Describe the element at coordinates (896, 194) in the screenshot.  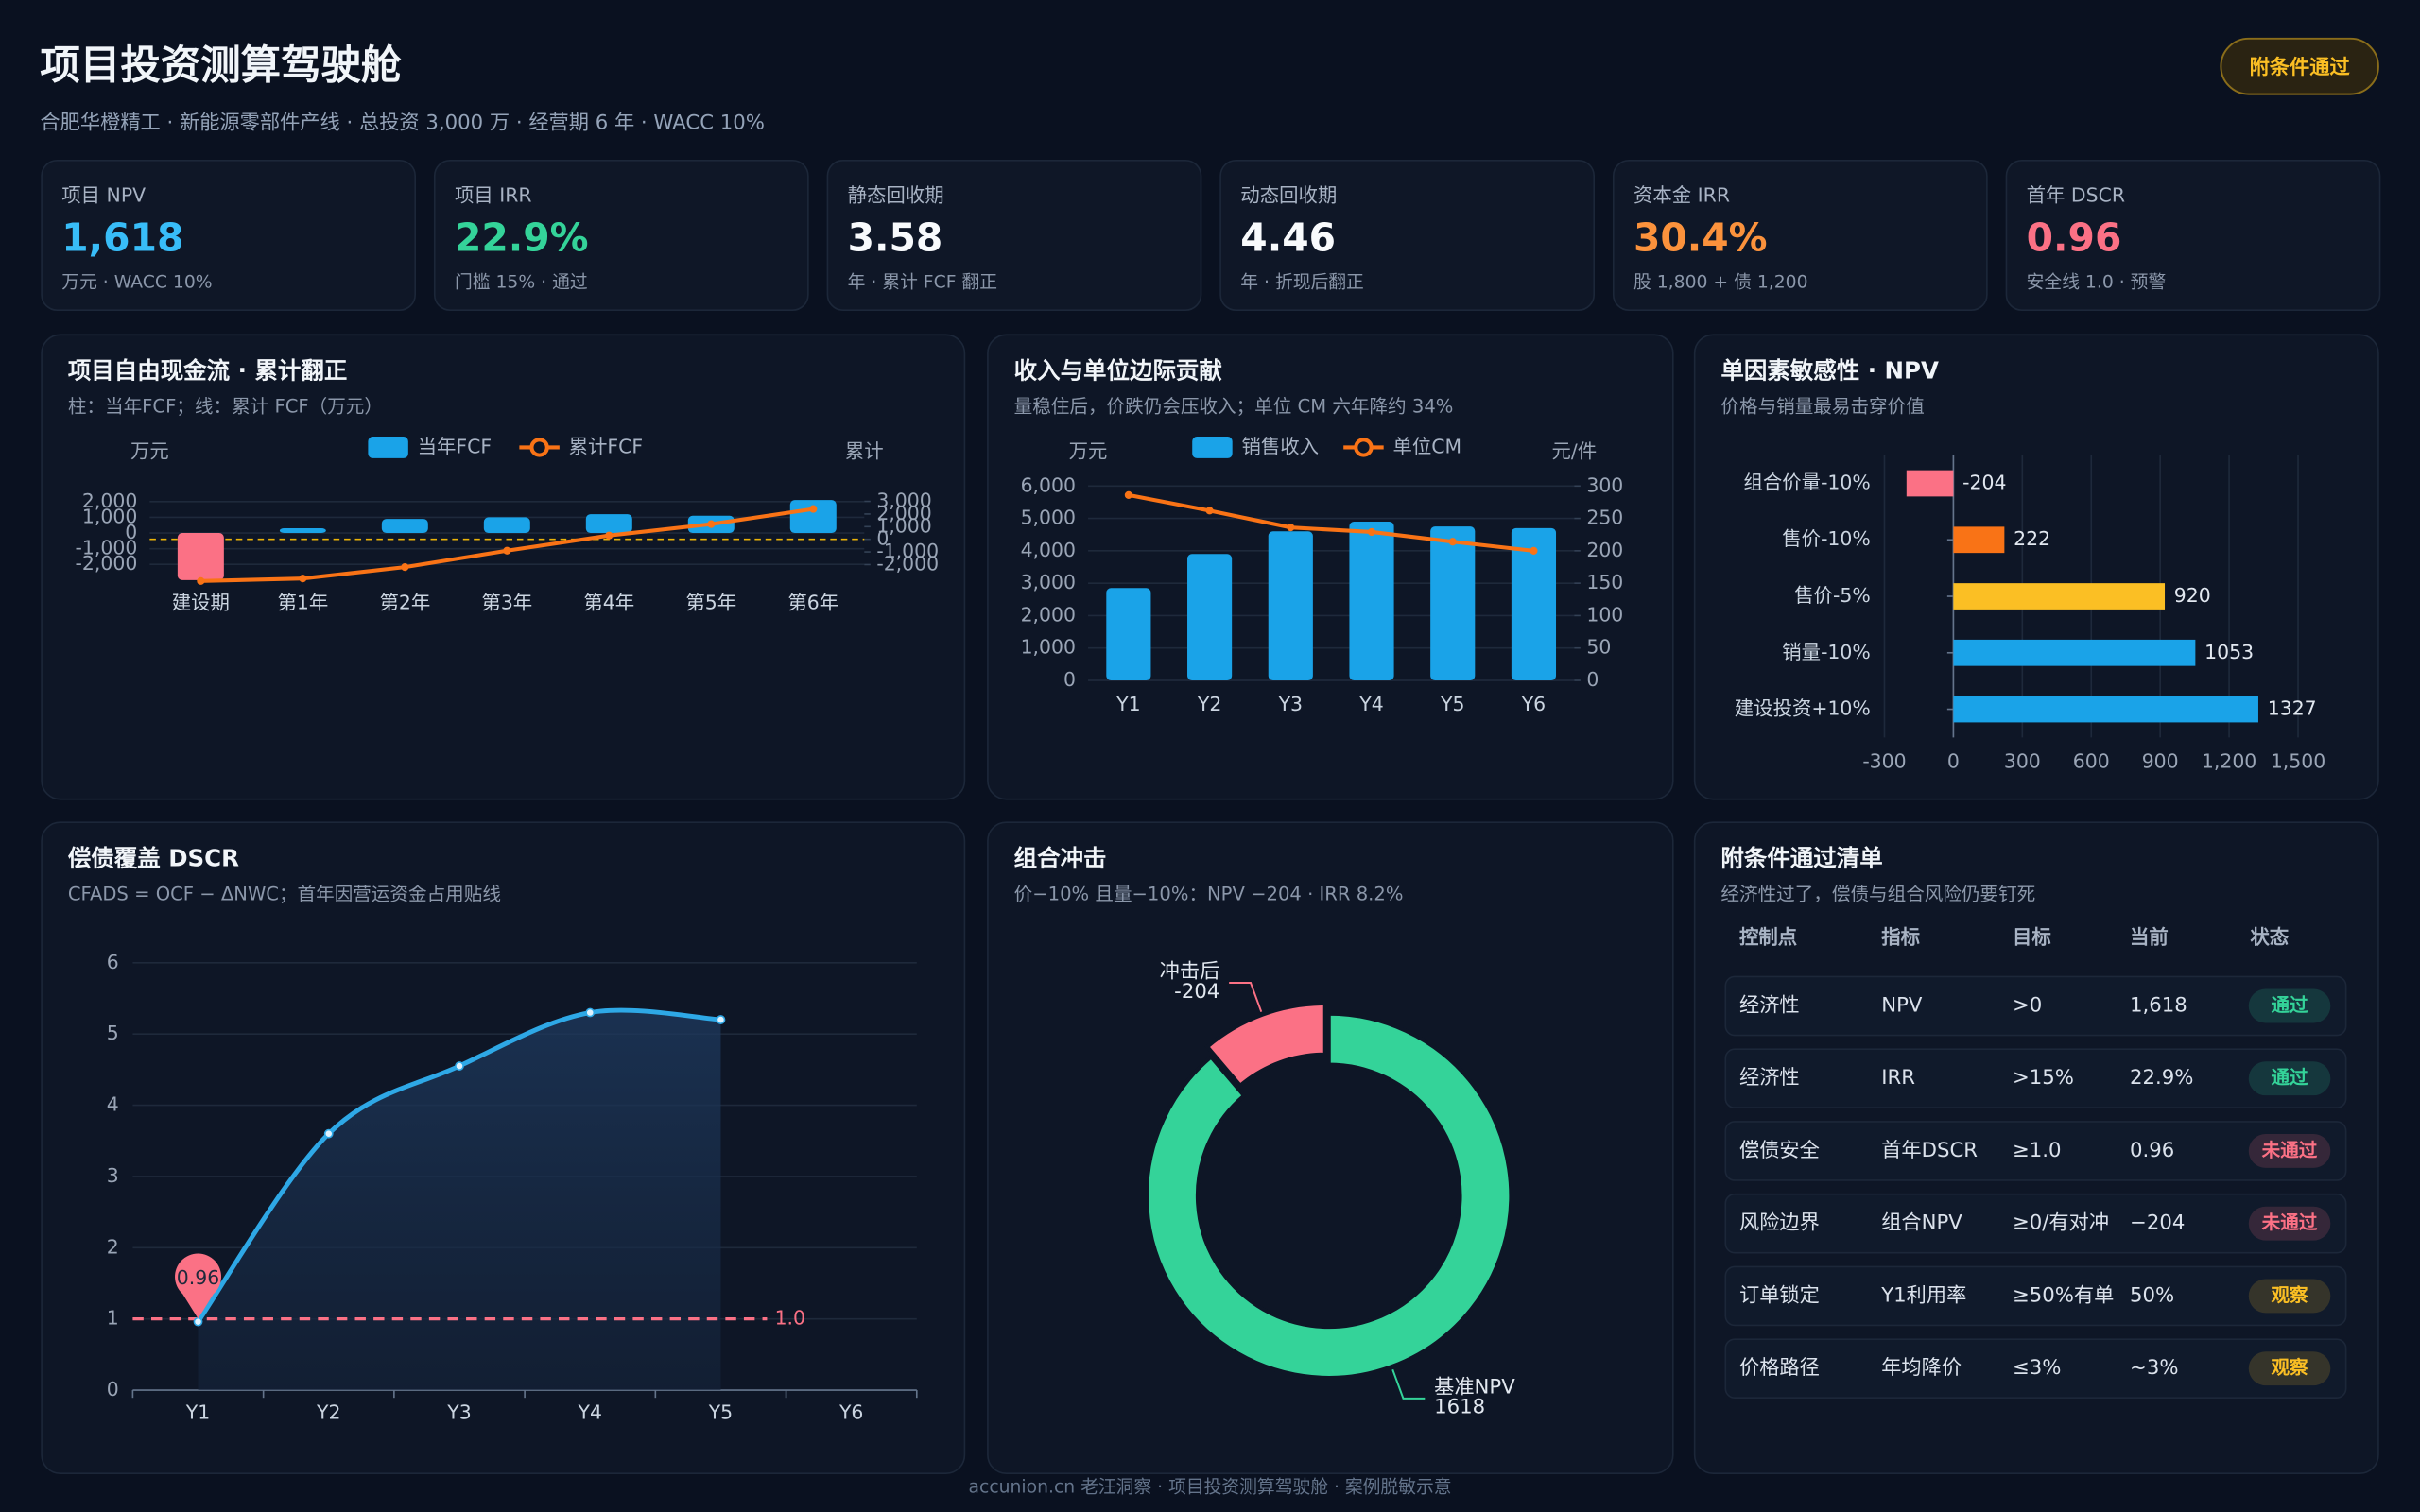
I see `kpi-label: 静态回收期` at that location.